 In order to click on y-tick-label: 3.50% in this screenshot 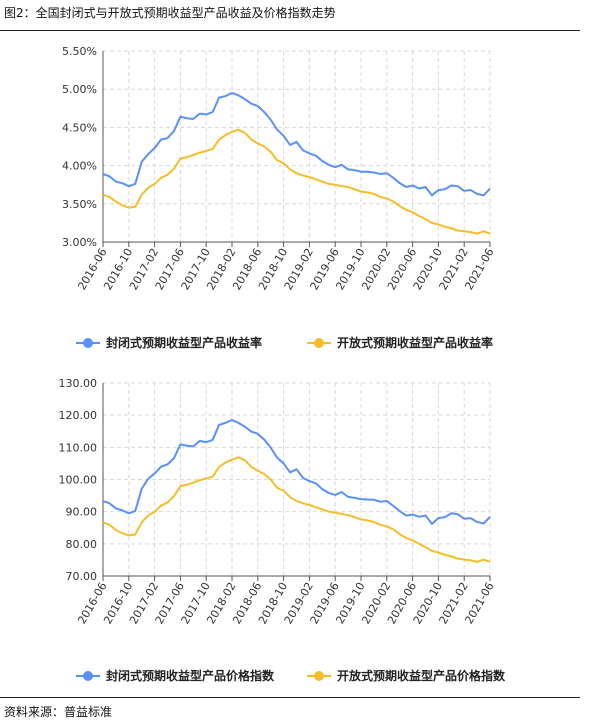, I will do `click(79, 204)`.